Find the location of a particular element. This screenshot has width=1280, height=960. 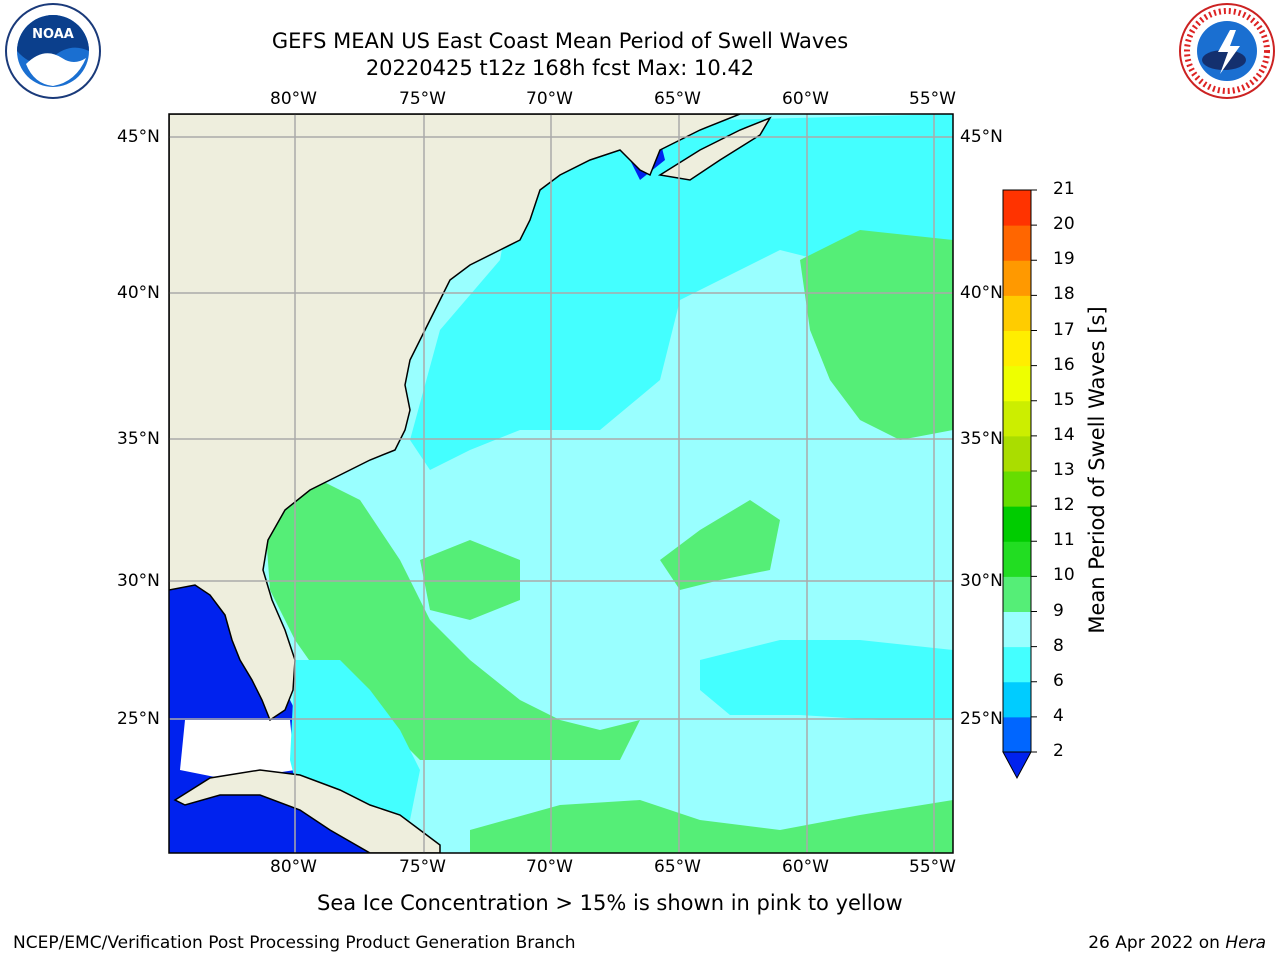

colorbar-tick-label: 13 is located at coordinates (1064, 470).